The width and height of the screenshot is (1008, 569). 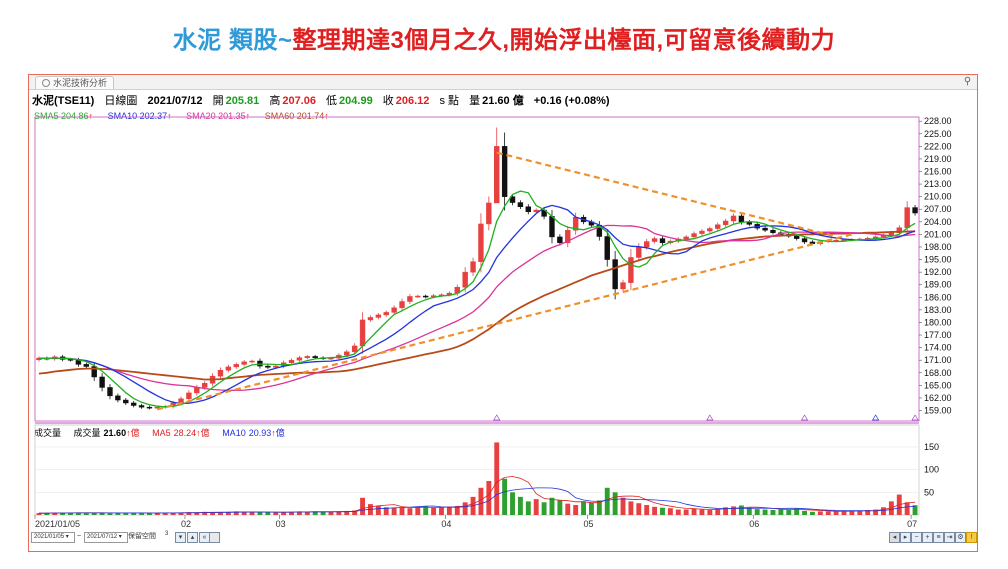 I want to click on fit-icon: ≡, so click(x=938, y=537).